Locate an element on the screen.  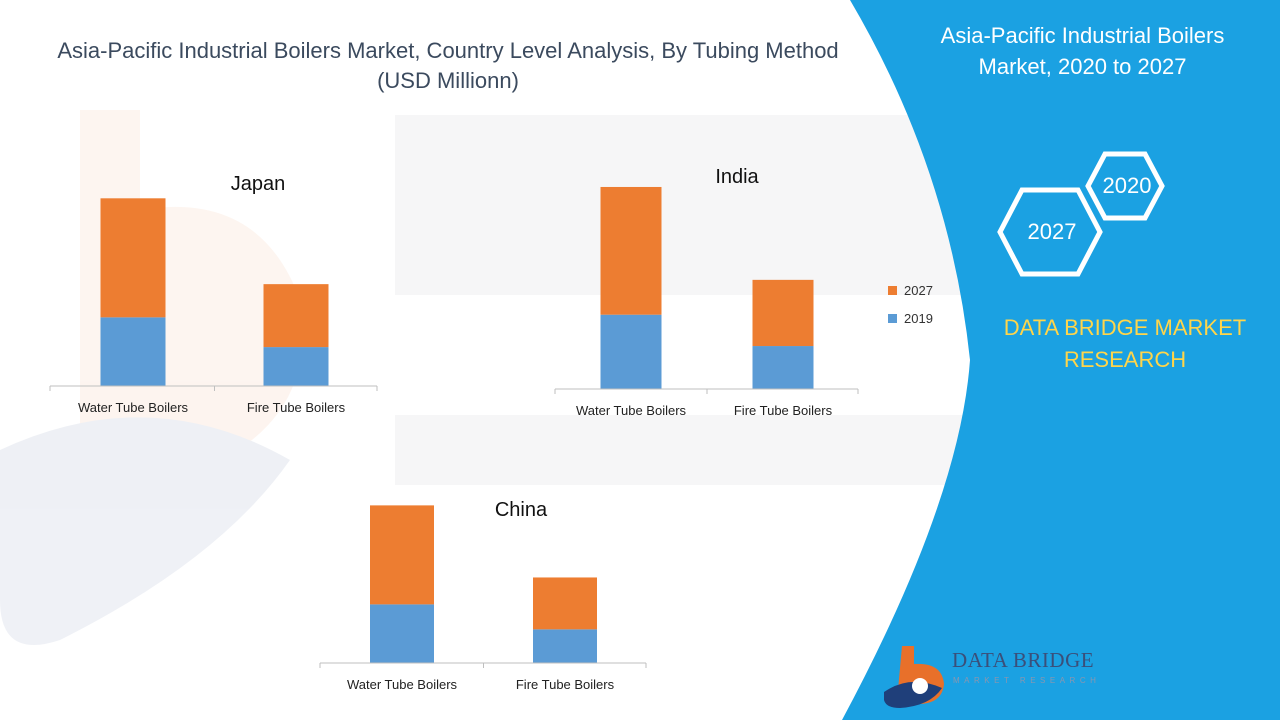
logo-tagline: MARKET RESEARCH is located at coordinates (1027, 680).